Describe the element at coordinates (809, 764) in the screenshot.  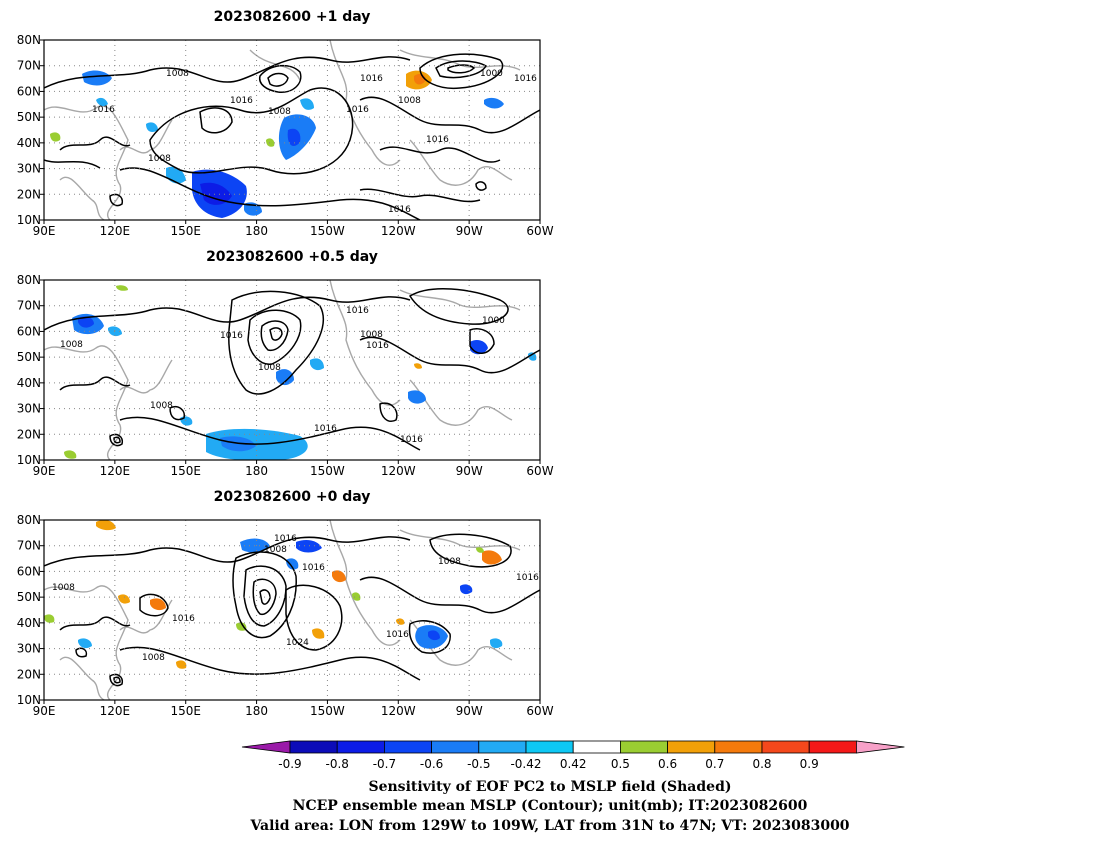
I see `colorbar-label: 0.9` at that location.